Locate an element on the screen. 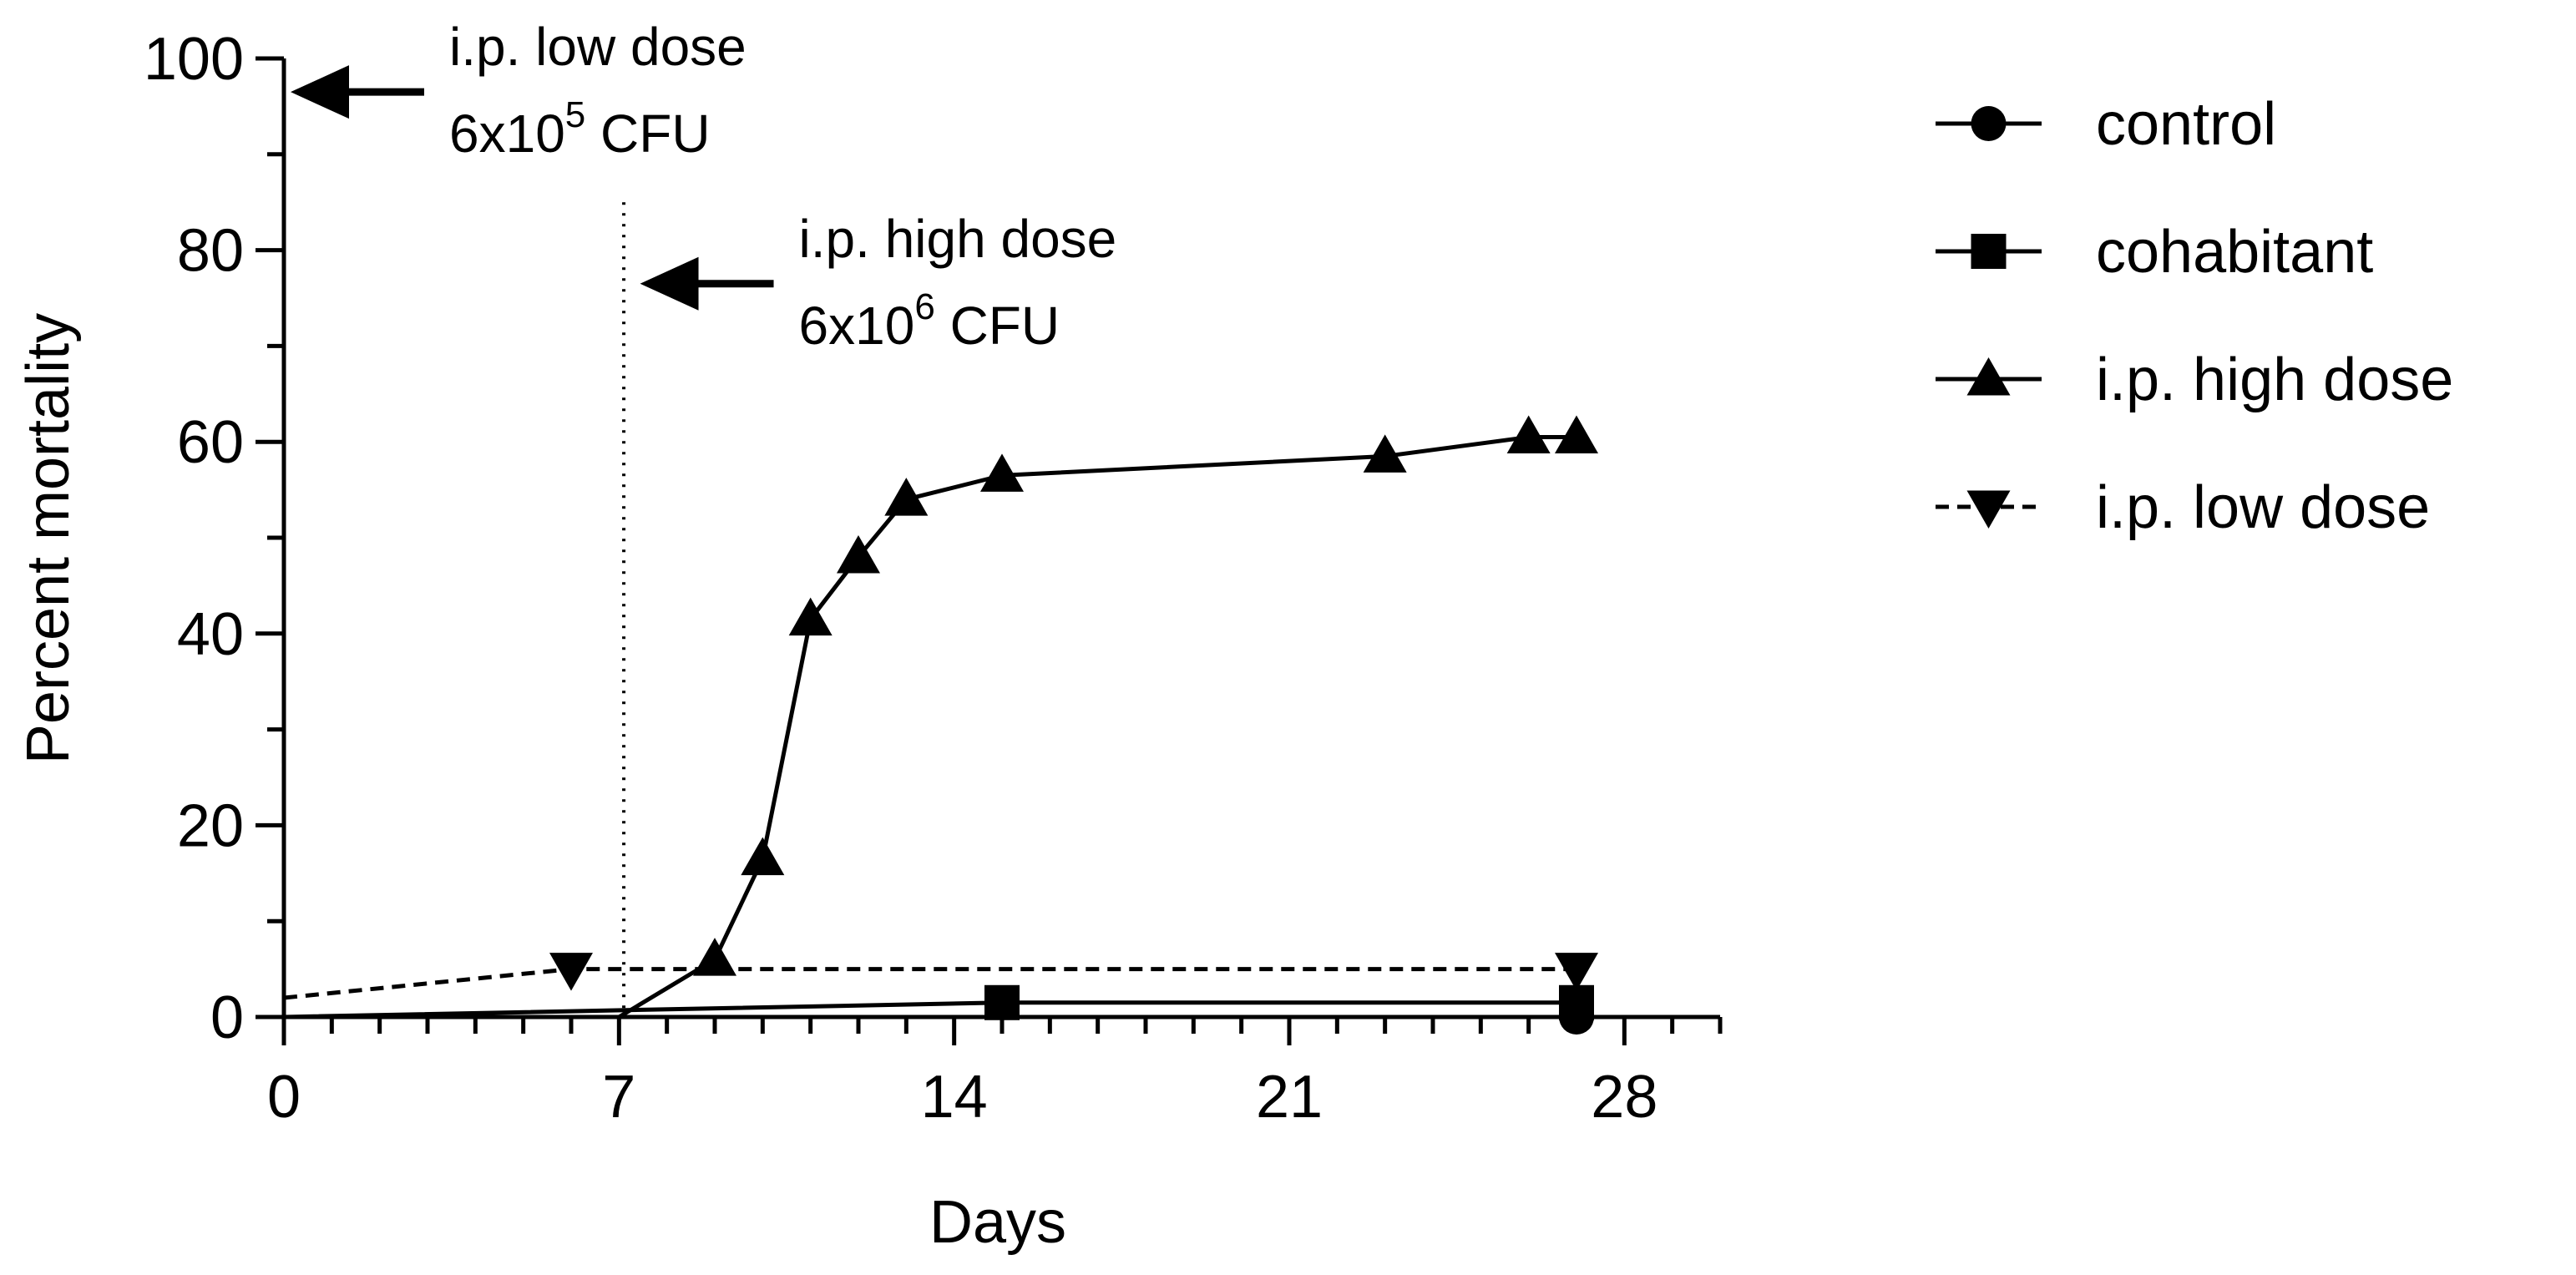 The image size is (2576, 1275). y-tick-label: 80 is located at coordinates (210, 252).